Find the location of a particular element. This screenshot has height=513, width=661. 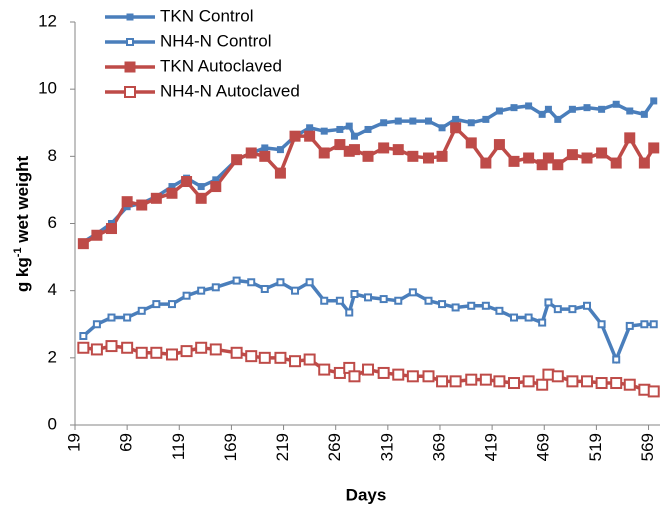

y-label-part: wet weight is located at coordinates (22, 201).